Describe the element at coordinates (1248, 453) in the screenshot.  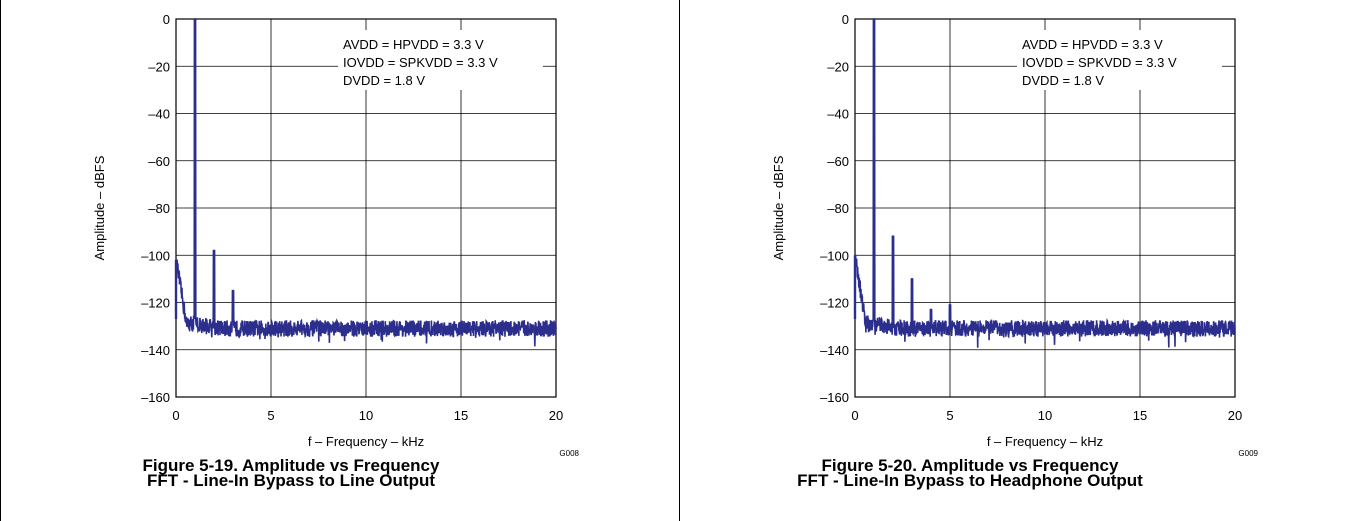
I see `figure-code: G009` at that location.